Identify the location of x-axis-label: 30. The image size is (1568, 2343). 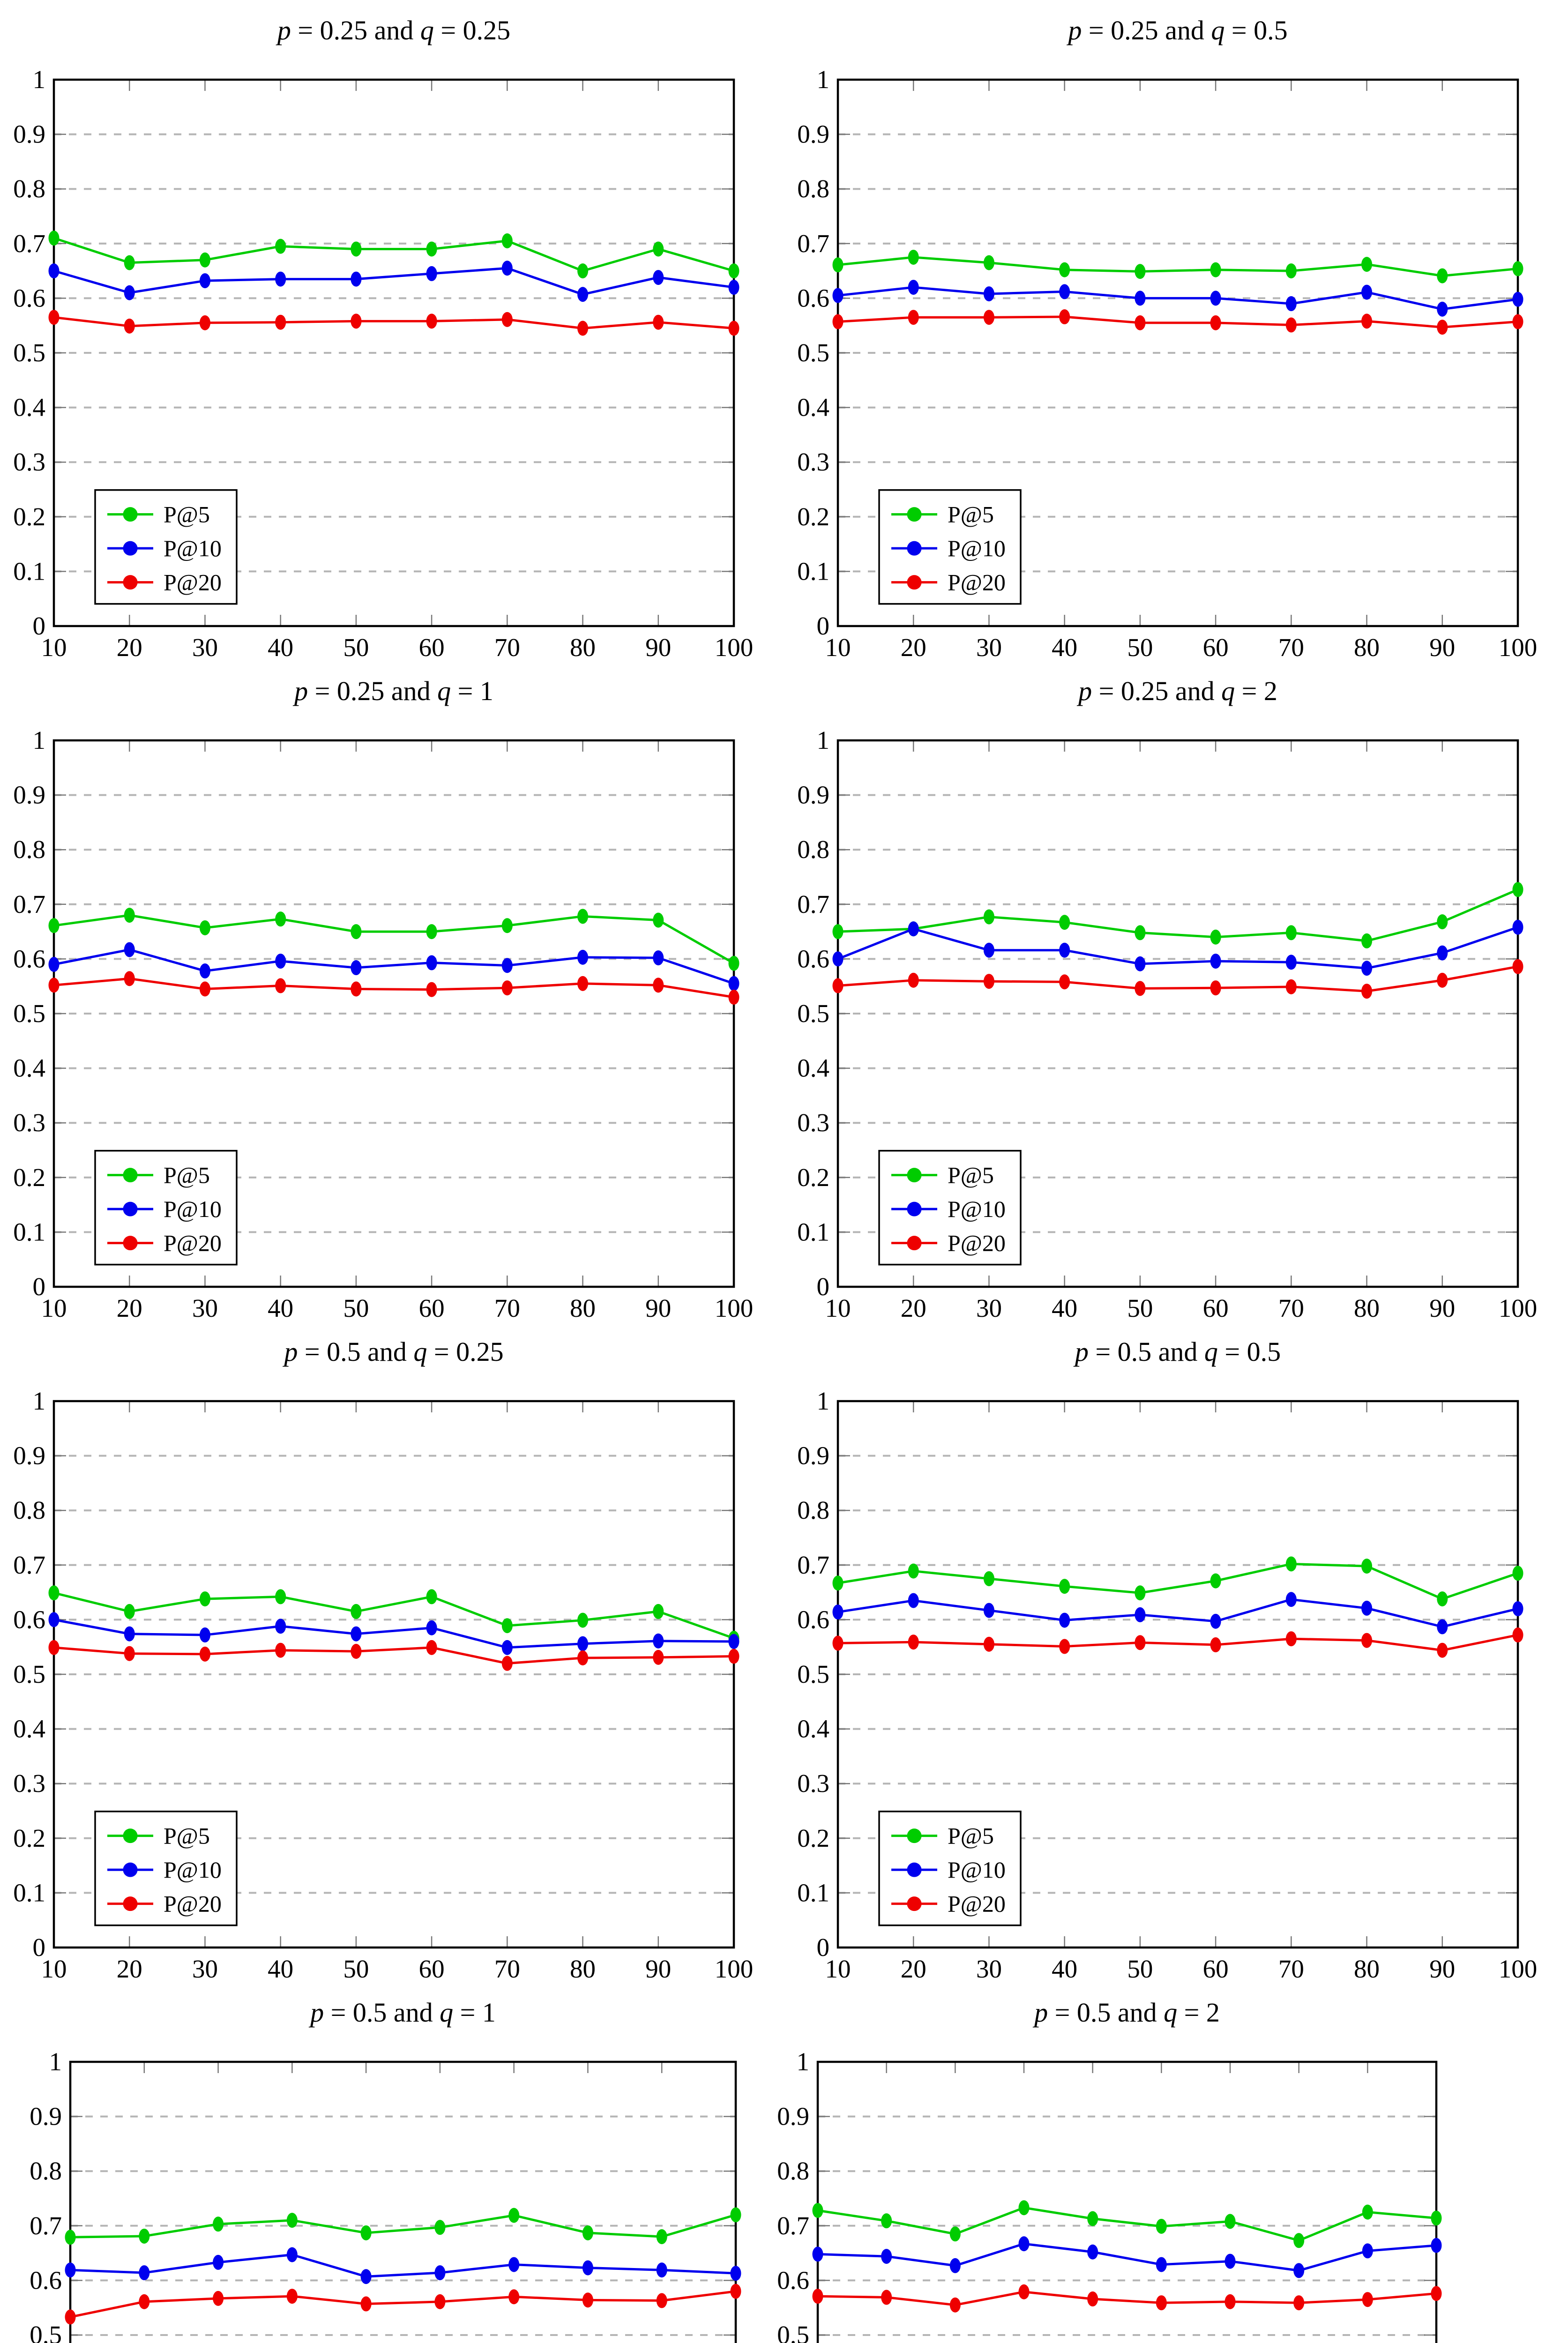
(205, 1308).